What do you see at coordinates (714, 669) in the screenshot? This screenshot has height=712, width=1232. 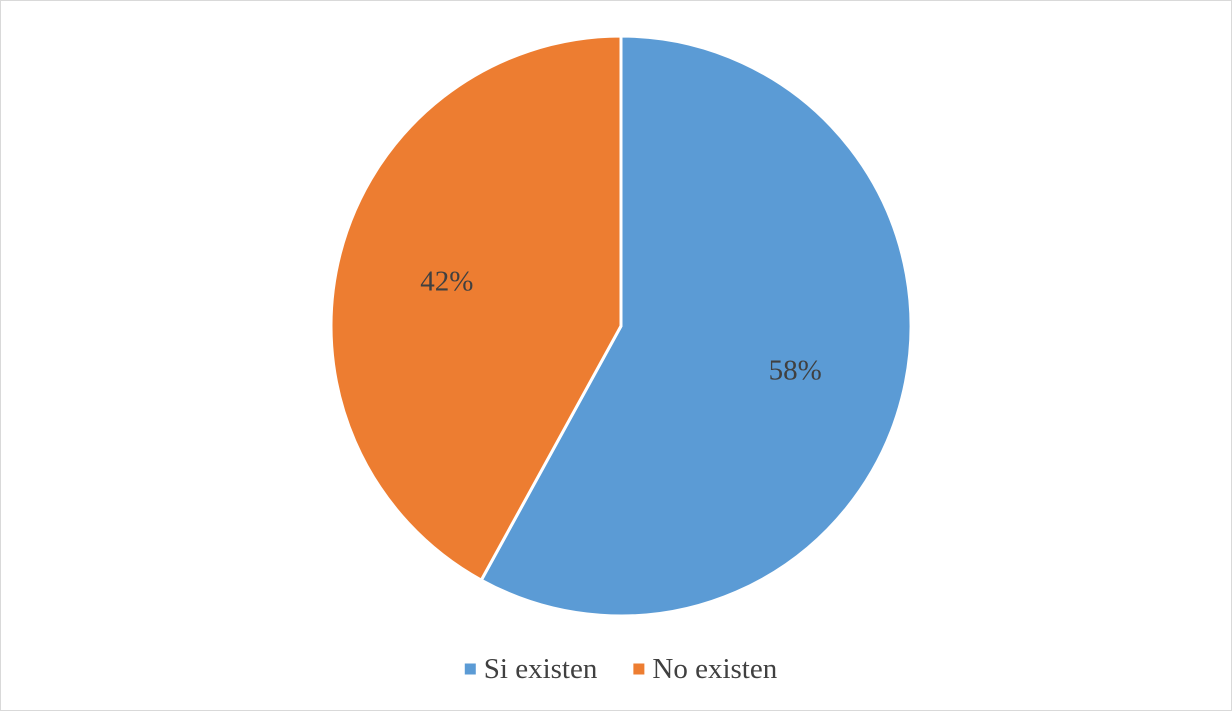 I see `legend-label-no-existen: No existen` at bounding box center [714, 669].